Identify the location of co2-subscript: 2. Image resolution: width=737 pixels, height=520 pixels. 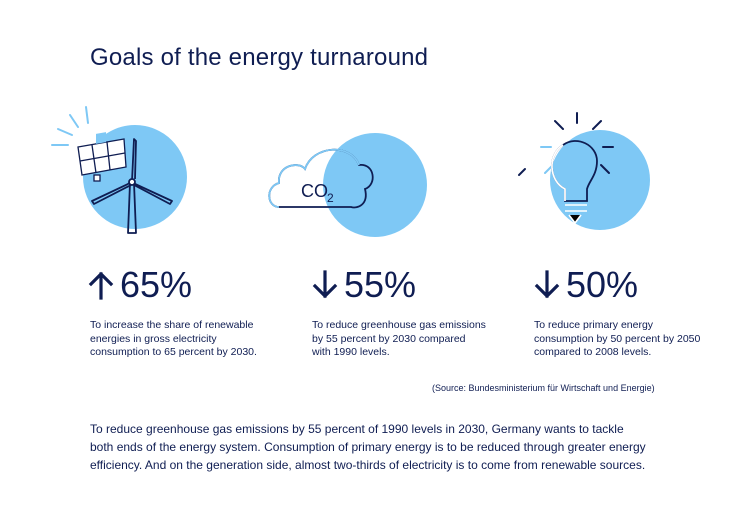
(330, 198).